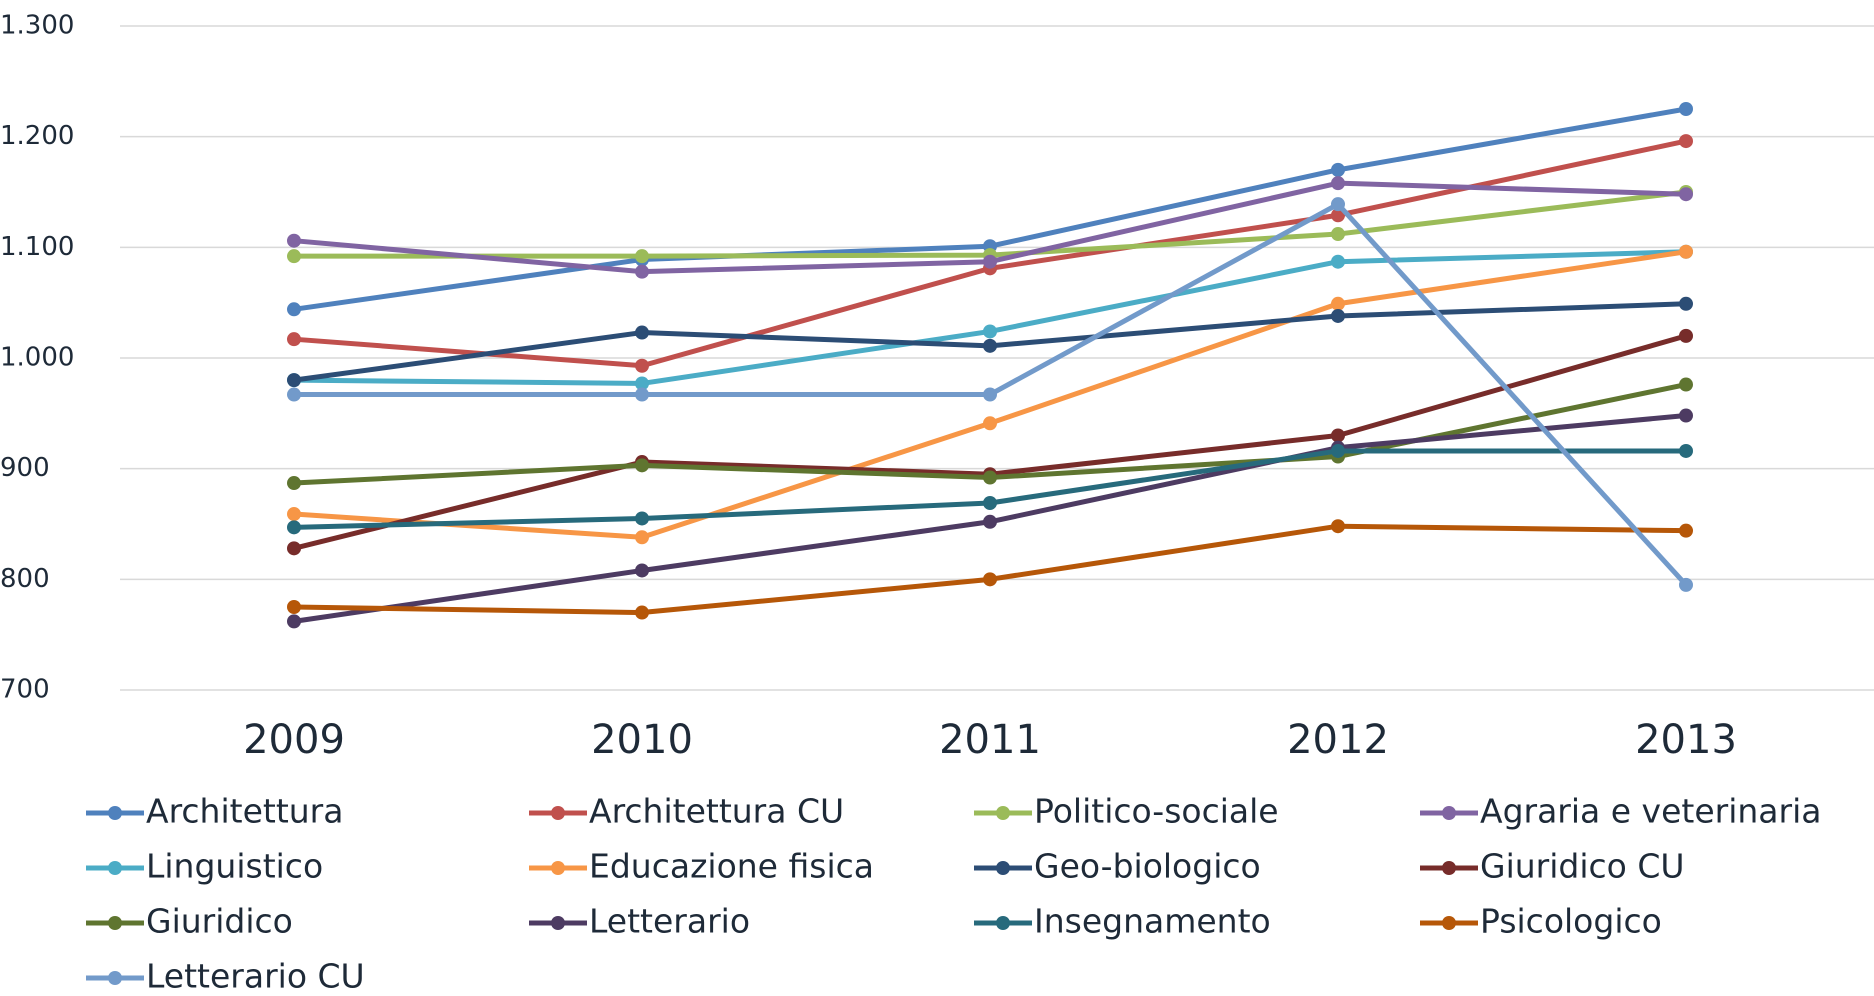  Describe the element at coordinates (990, 740) in the screenshot. I see `x-tick-label: 2011` at that location.